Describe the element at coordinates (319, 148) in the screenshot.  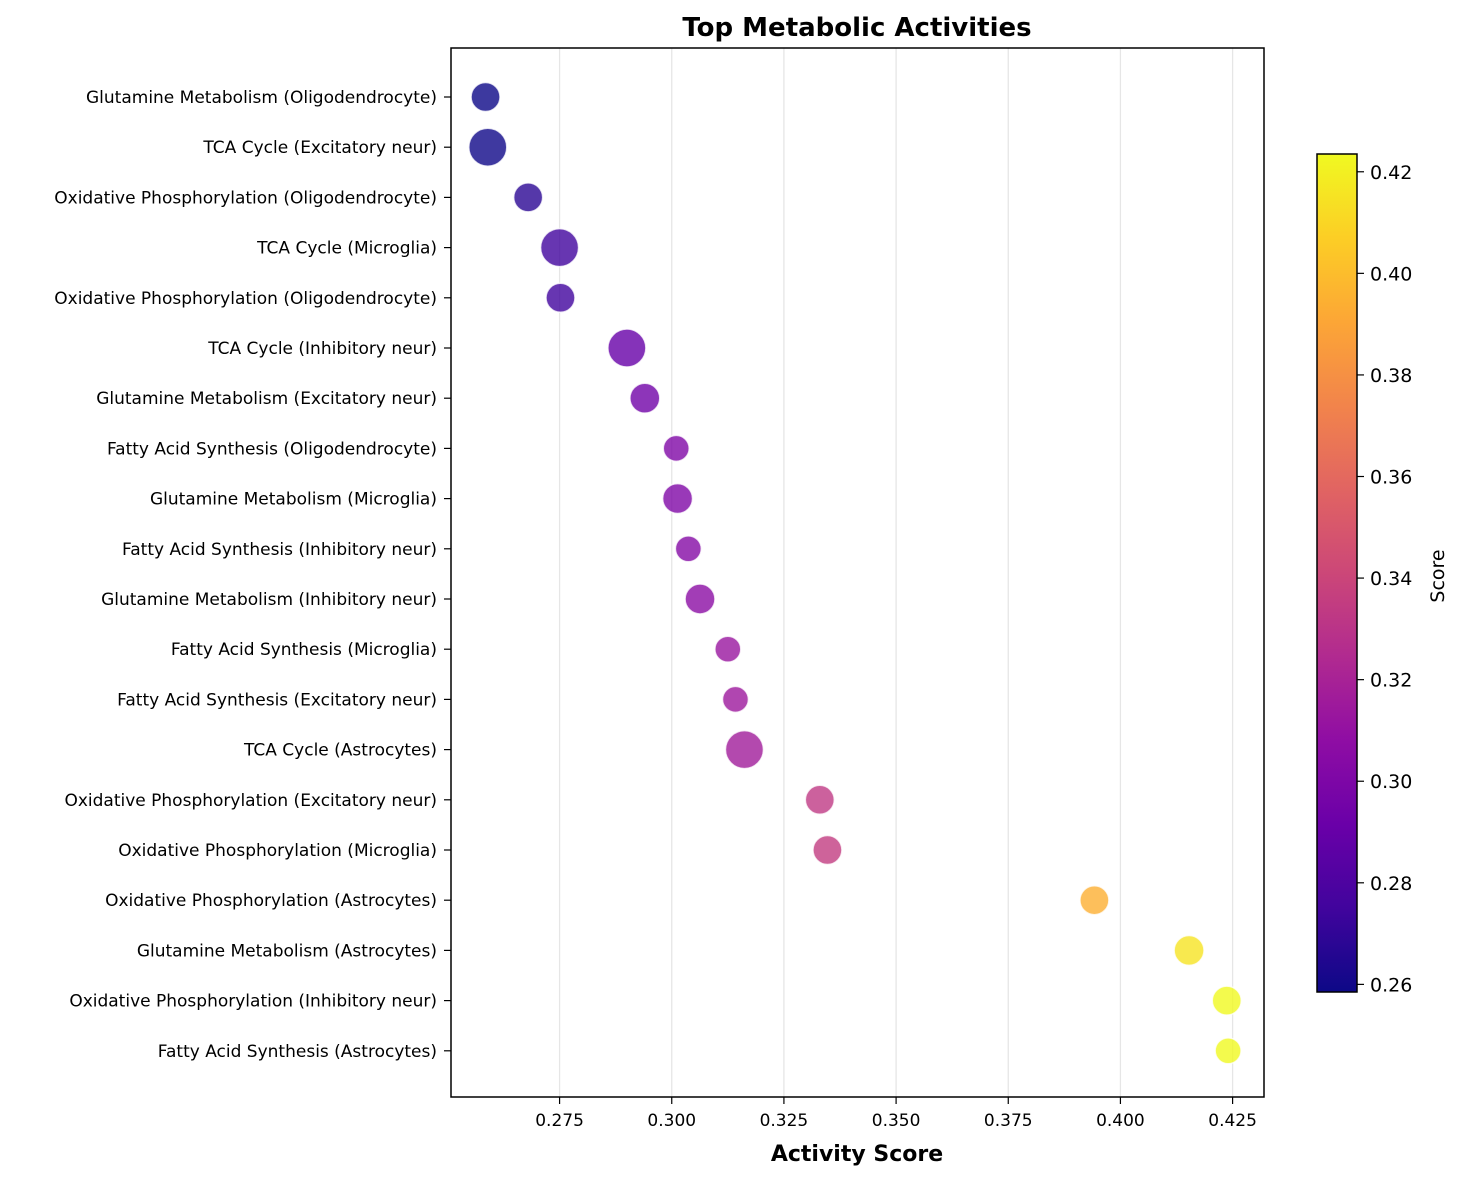
I see `y-tick-label: TCA Cycle (Excitatory neur)` at that location.